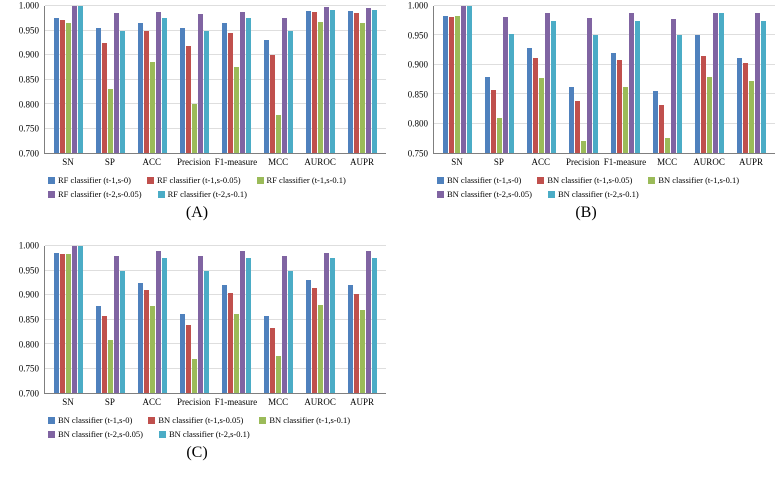 Image resolution: width=781 pixels, height=481 pixels. Describe the element at coordinates (95, 194) in the screenshot. I see `legend-item: RF classifier (t-2,s-0.05)` at that location.